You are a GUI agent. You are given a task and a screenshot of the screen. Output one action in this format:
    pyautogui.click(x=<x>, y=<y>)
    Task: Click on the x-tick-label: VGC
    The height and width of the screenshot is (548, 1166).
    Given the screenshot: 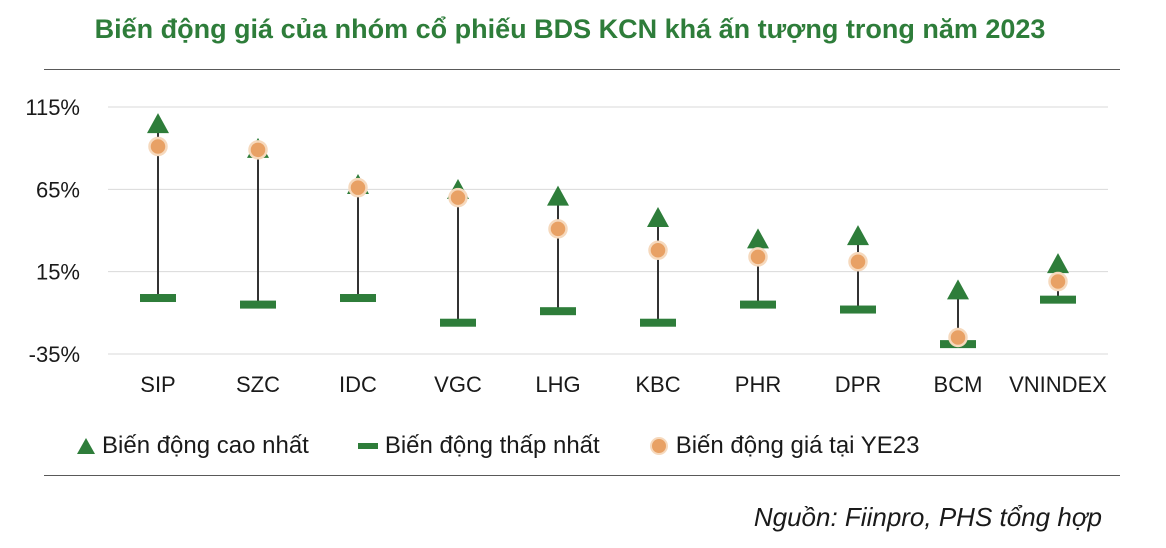 What is the action you would take?
    pyautogui.click(x=458, y=384)
    